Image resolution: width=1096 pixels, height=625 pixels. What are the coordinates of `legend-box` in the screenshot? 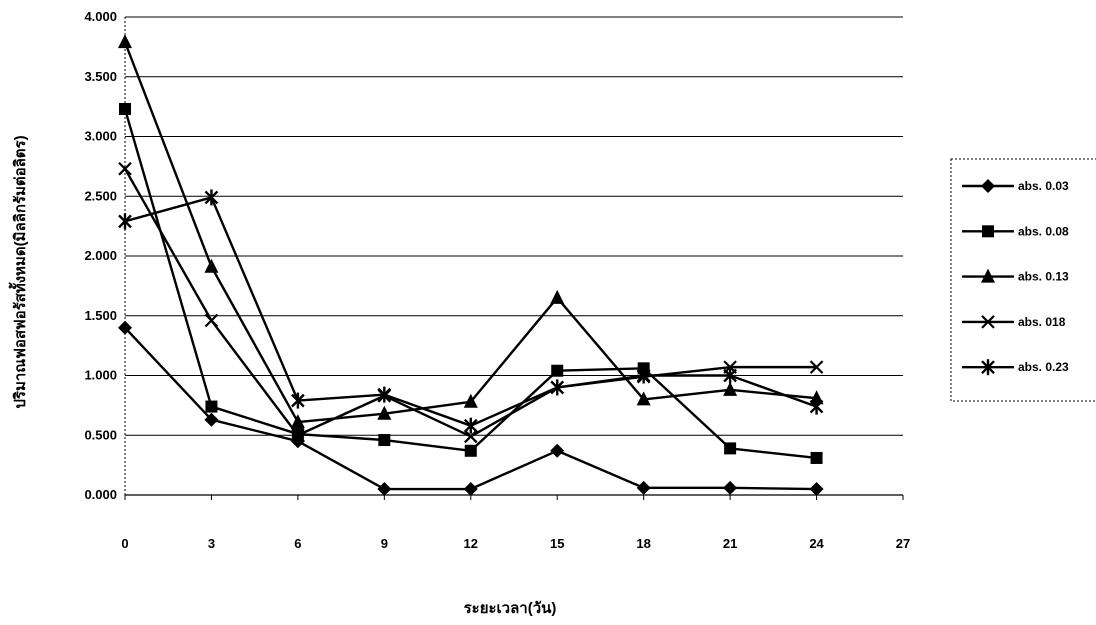 It's located at (1023, 280).